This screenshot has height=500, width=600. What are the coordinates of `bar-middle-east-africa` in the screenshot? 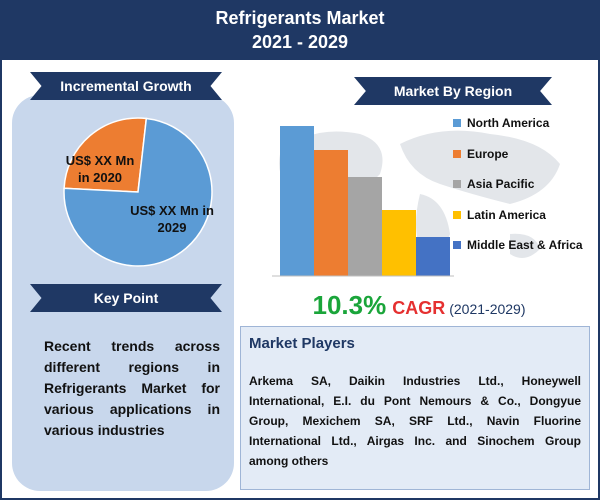 It's located at (433, 256).